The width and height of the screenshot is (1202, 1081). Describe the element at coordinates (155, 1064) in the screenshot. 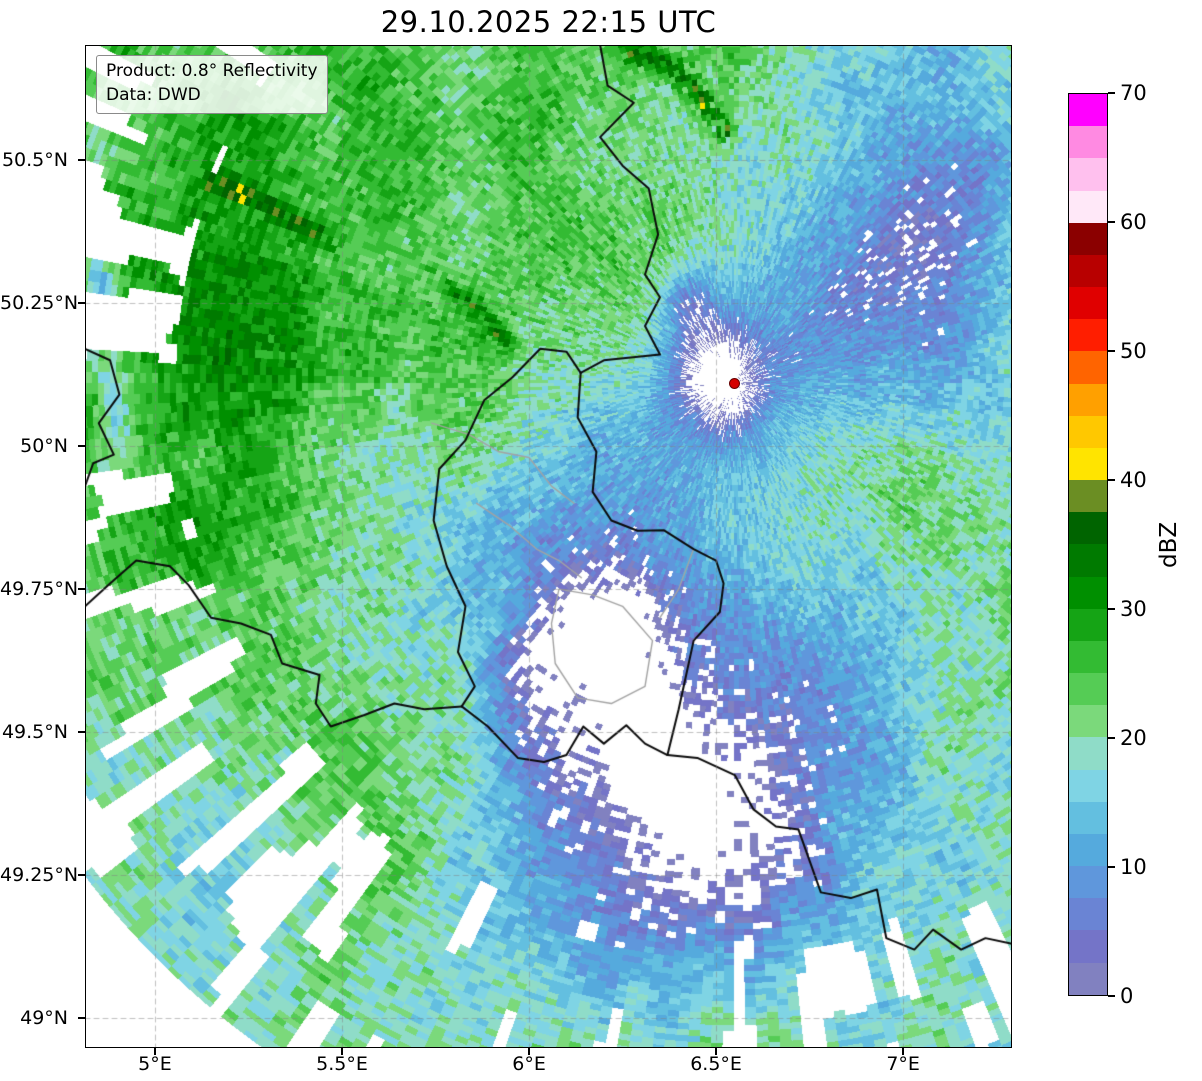

I see `x-tick-label: 5°E` at that location.